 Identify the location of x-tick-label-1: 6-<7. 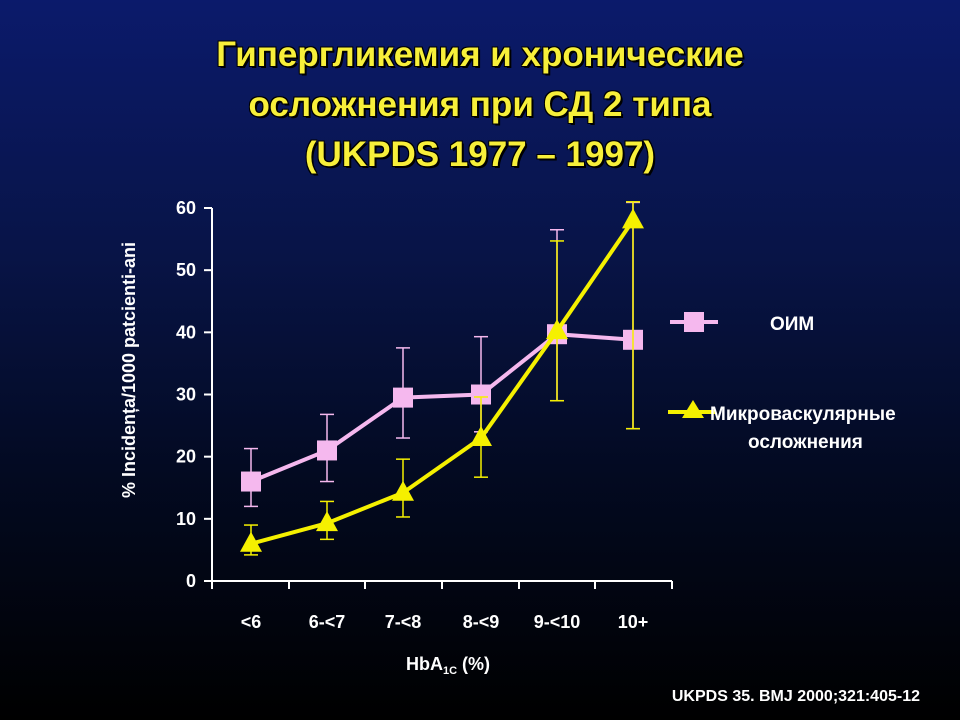
(327, 622).